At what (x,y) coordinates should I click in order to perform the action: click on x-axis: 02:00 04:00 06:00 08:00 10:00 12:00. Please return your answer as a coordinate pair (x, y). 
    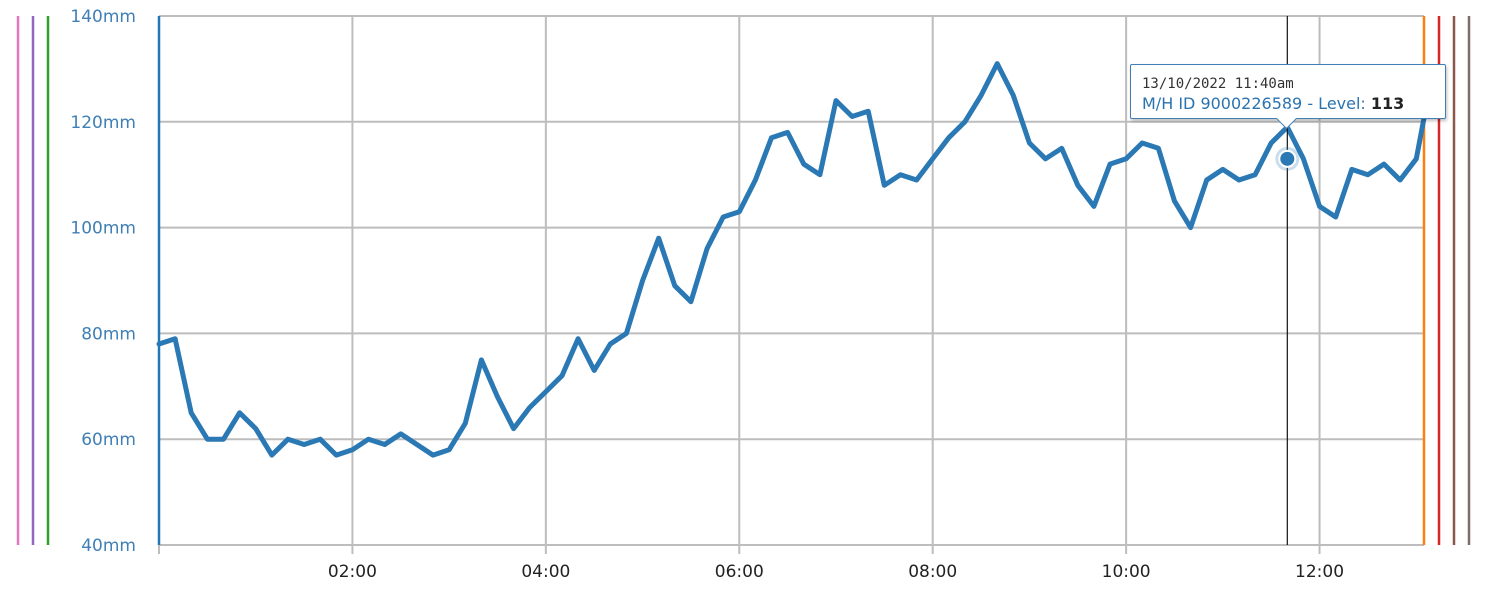
    Looking at the image, I should click on (751, 563).